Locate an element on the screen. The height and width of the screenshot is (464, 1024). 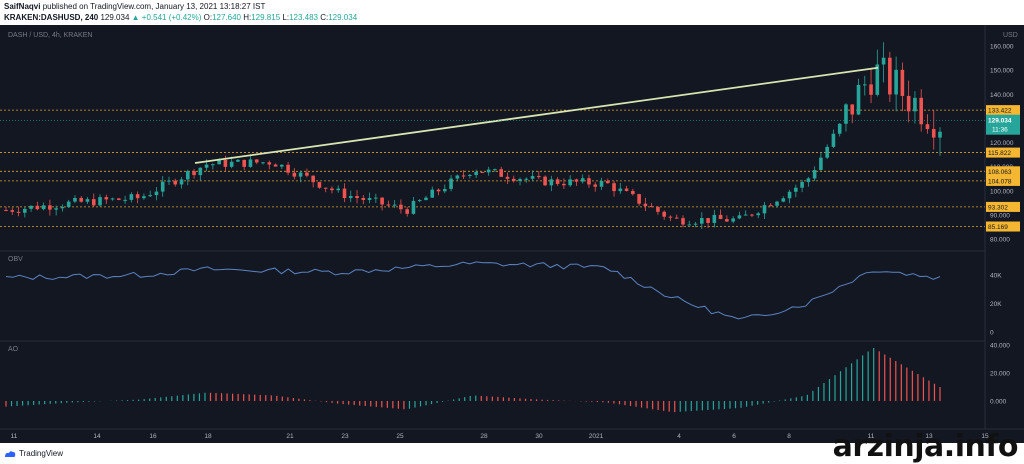
price-tick-label: 90.000 is located at coordinates (1000, 215).